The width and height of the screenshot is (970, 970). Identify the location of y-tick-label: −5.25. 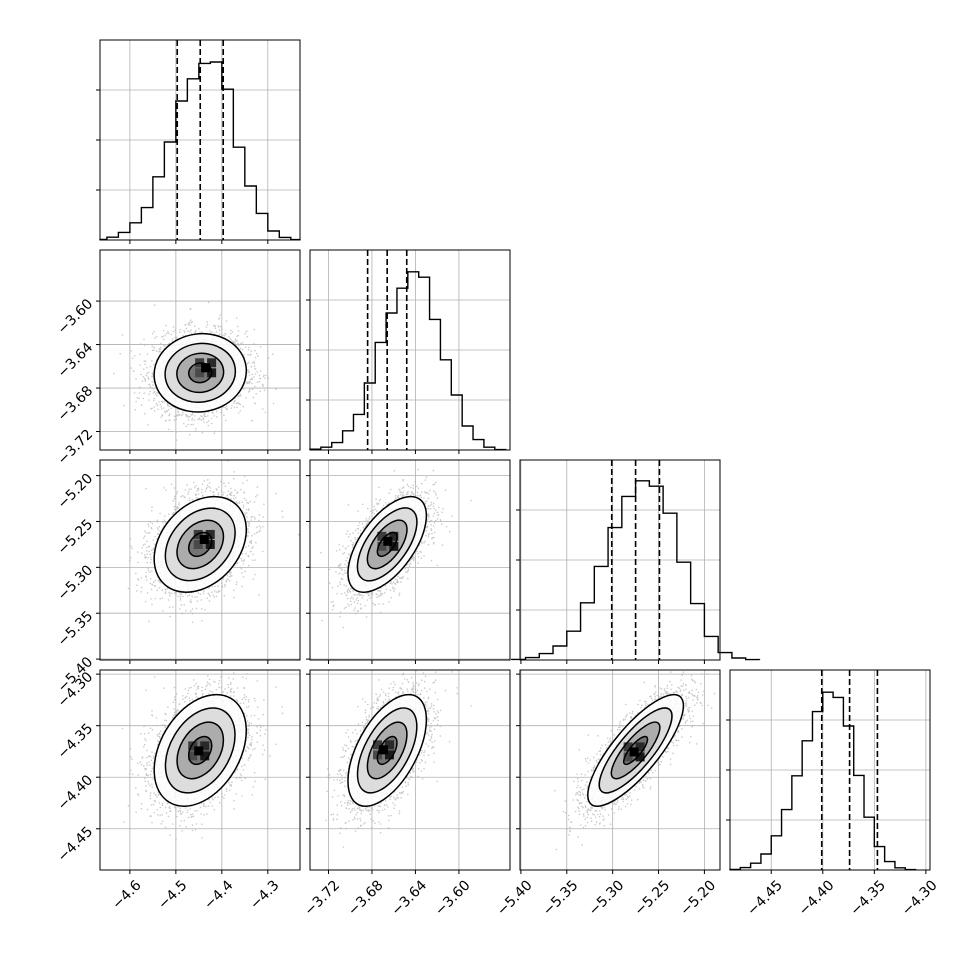
(76, 537).